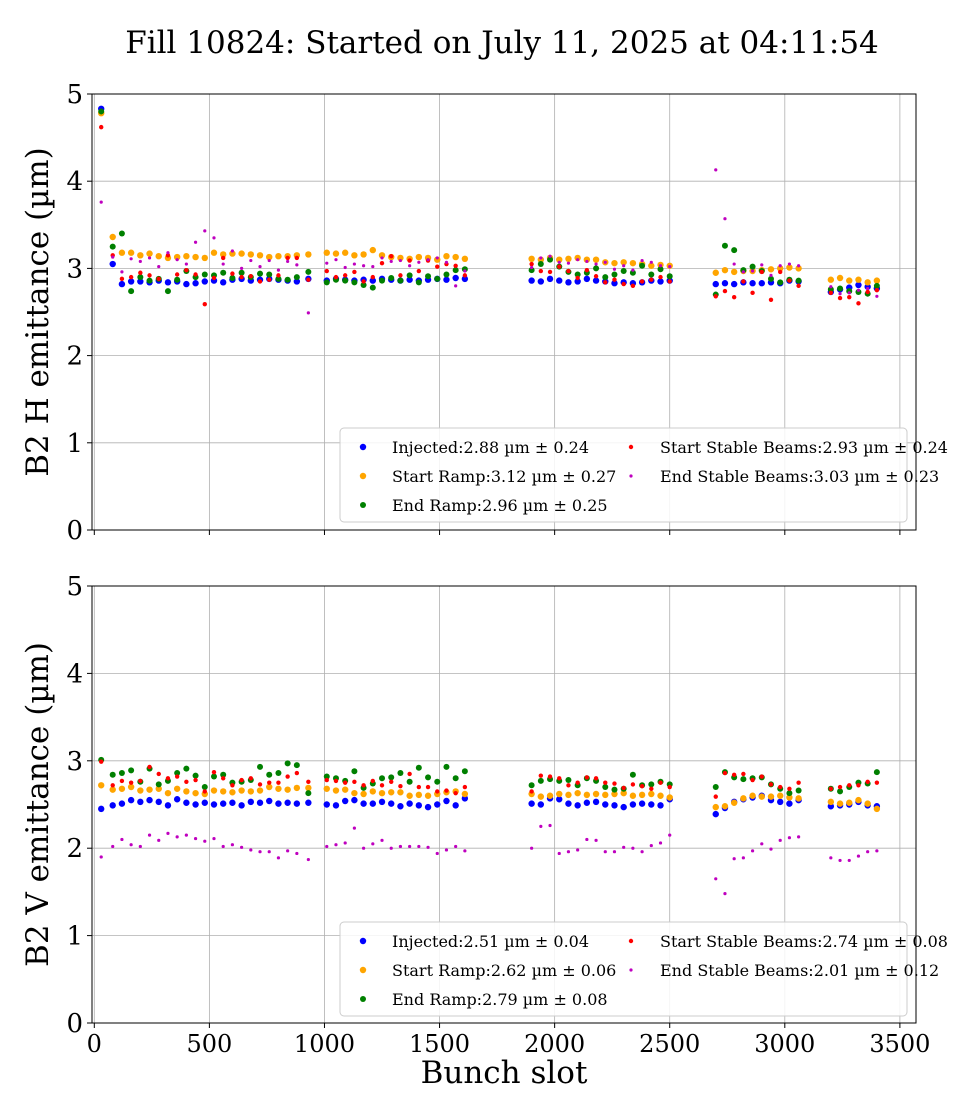 The height and width of the screenshot is (1120, 960). I want to click on x-tick-label: 3000, so click(784, 1044).